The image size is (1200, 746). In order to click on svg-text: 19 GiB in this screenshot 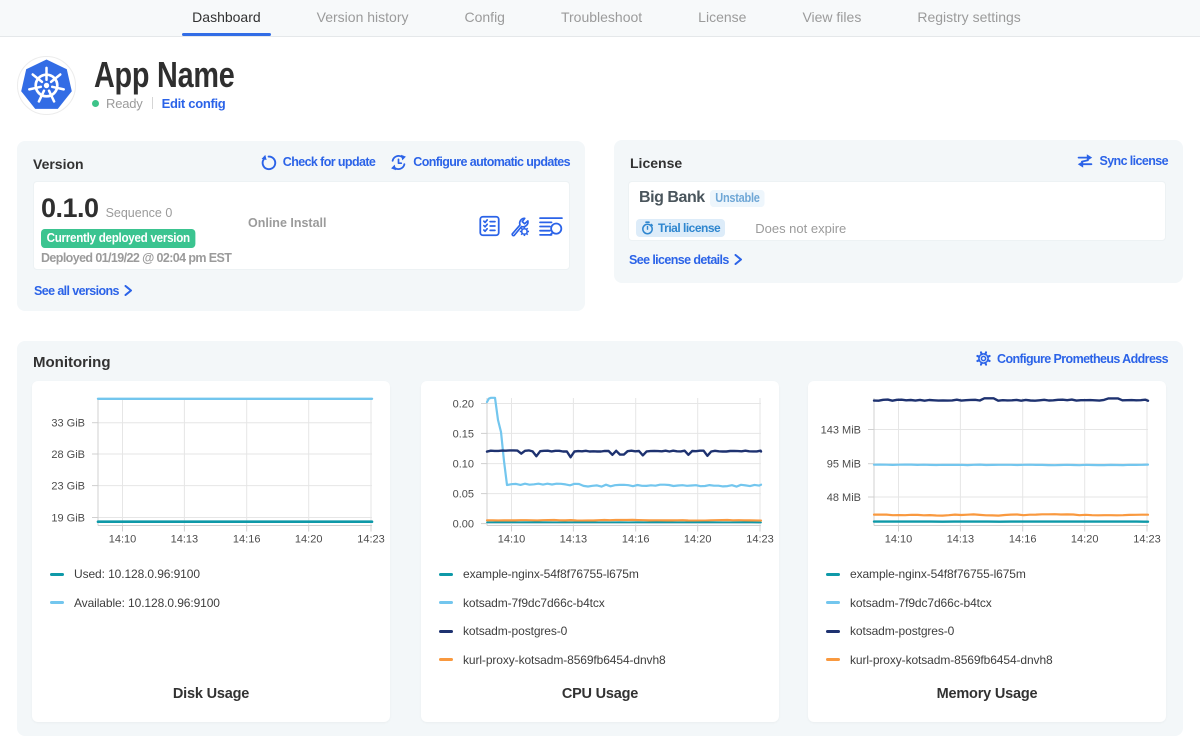, I will do `click(68, 519)`.